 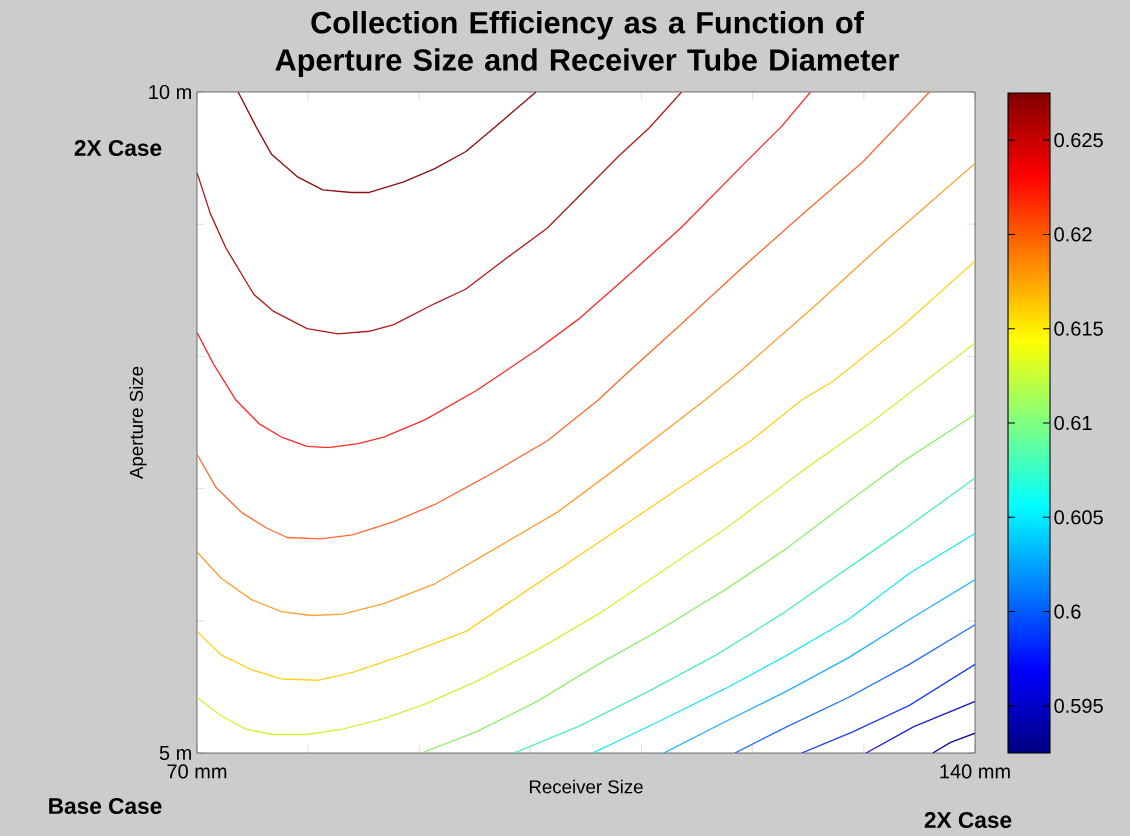 I want to click on y-tick-label: 5 m, so click(x=175, y=753).